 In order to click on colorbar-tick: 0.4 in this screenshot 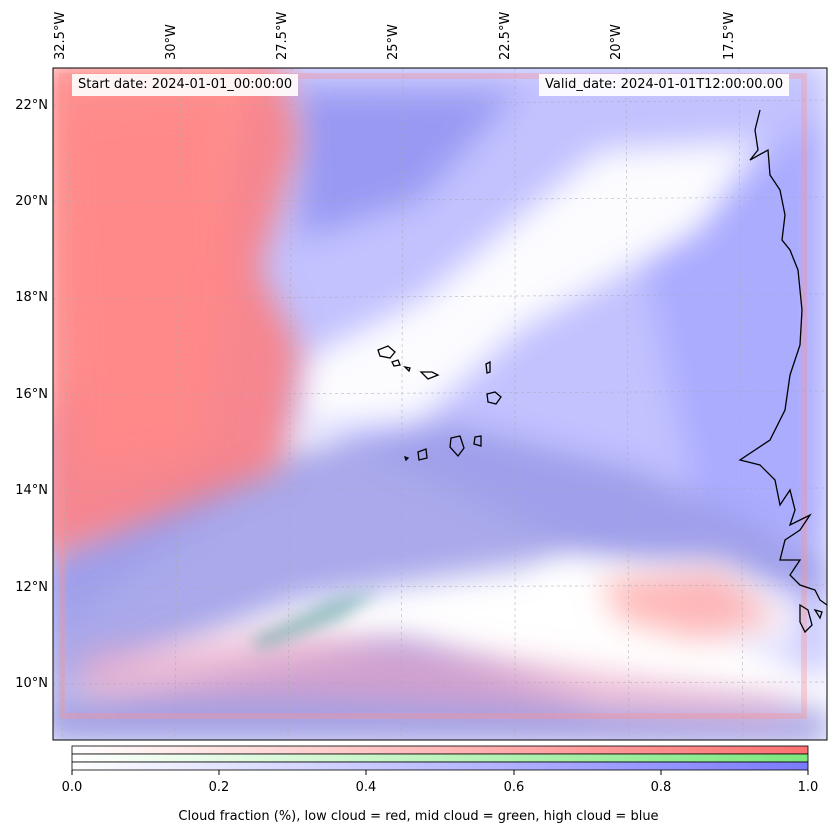, I will do `click(366, 787)`.